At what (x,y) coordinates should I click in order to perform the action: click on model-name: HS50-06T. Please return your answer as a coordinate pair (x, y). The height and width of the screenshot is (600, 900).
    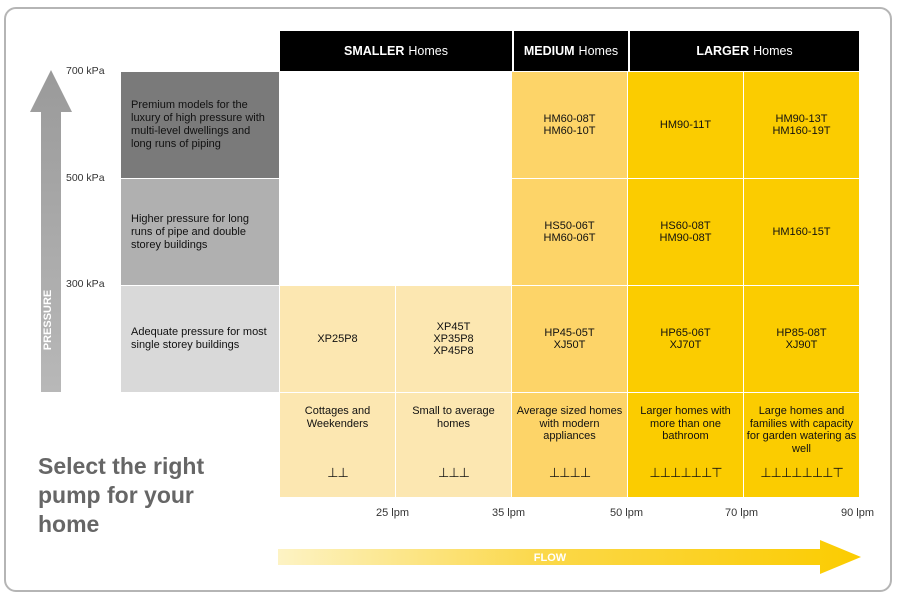
    Looking at the image, I should click on (569, 226).